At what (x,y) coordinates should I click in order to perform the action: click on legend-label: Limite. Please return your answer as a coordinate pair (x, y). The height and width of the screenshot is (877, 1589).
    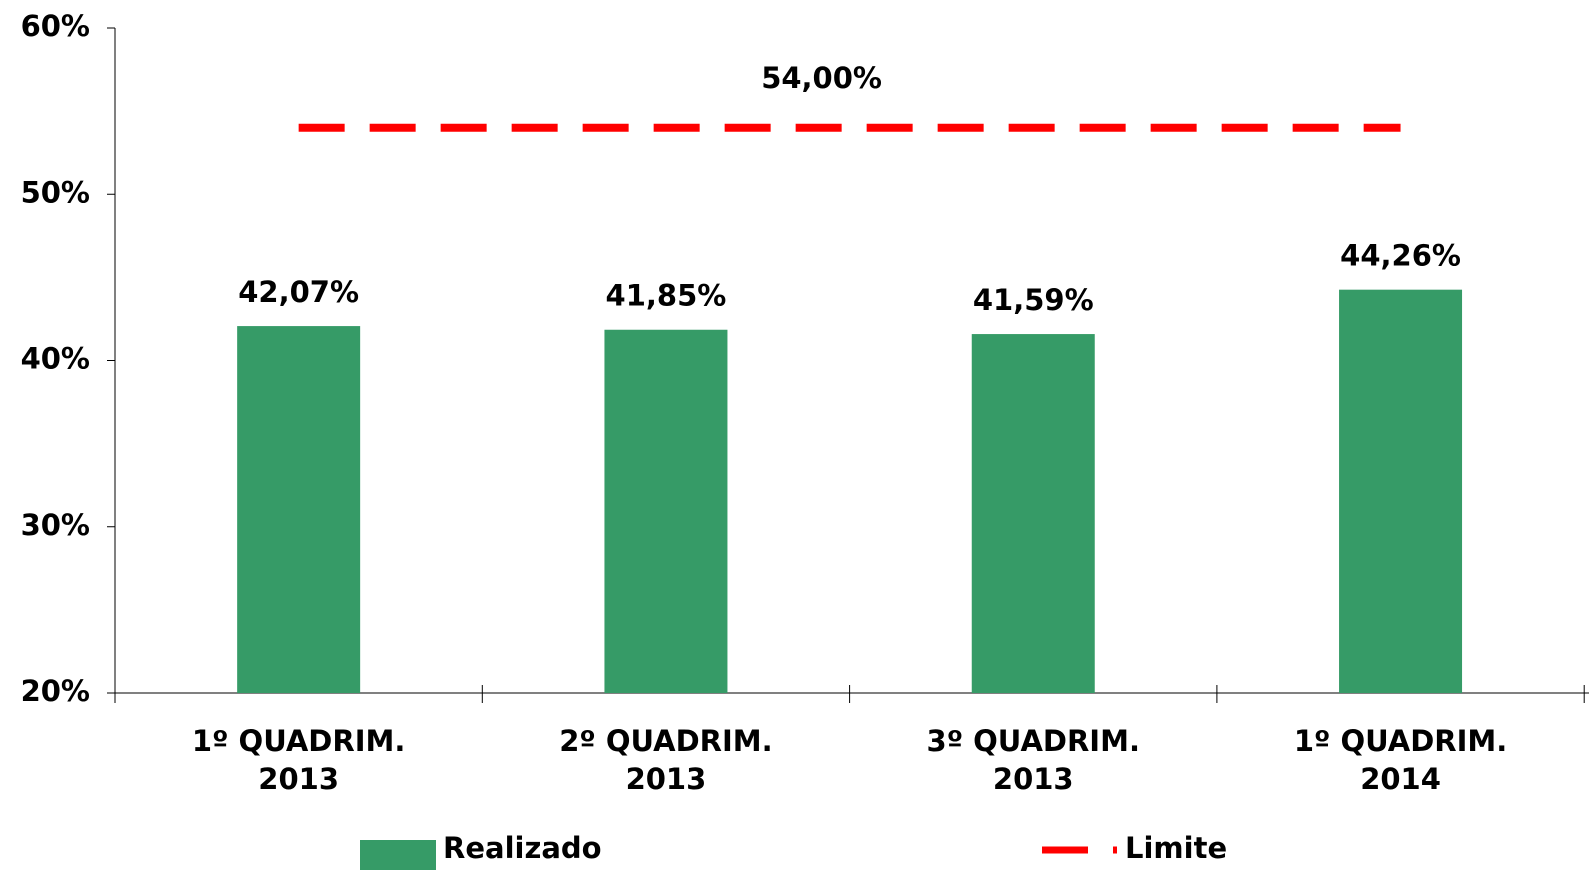
    Looking at the image, I should click on (1176, 848).